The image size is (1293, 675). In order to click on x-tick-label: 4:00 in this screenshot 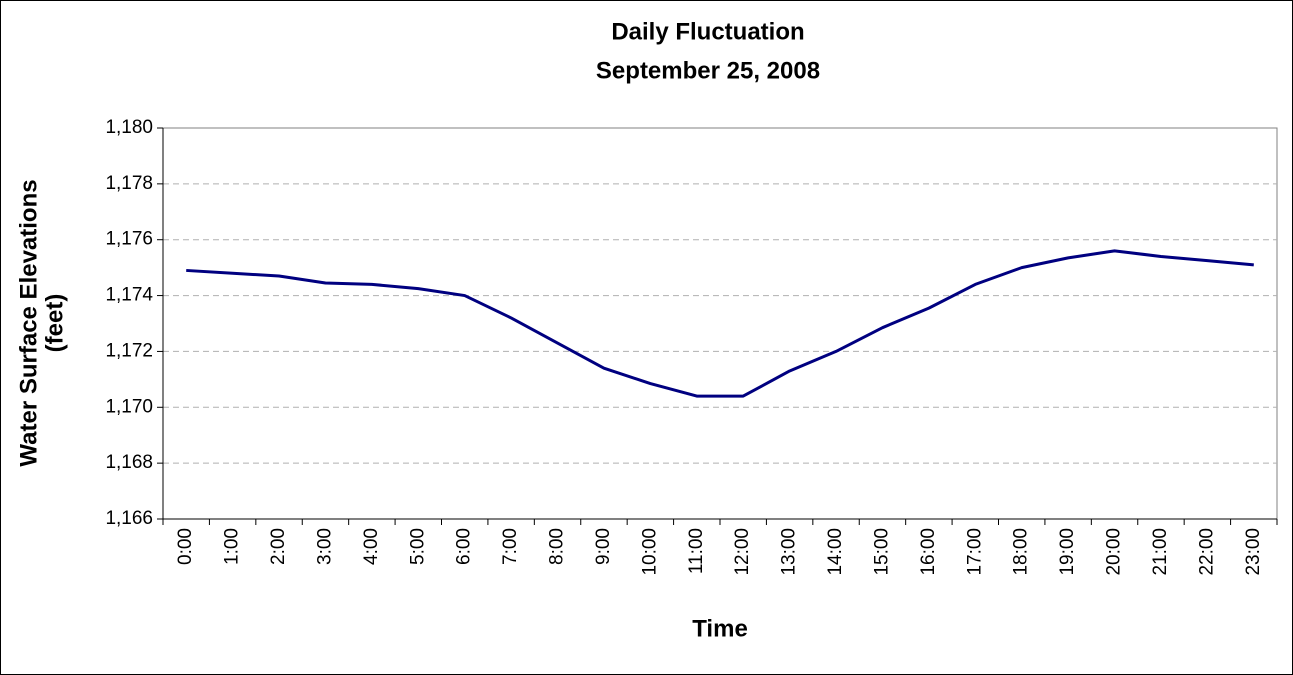, I will do `click(371, 546)`.